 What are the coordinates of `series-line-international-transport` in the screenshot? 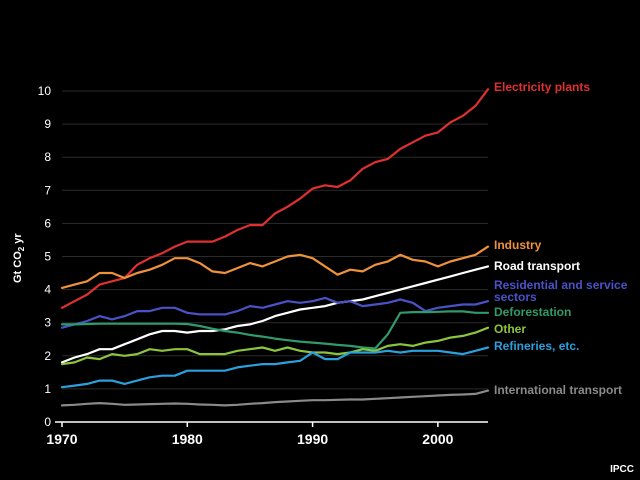 It's located at (275, 398).